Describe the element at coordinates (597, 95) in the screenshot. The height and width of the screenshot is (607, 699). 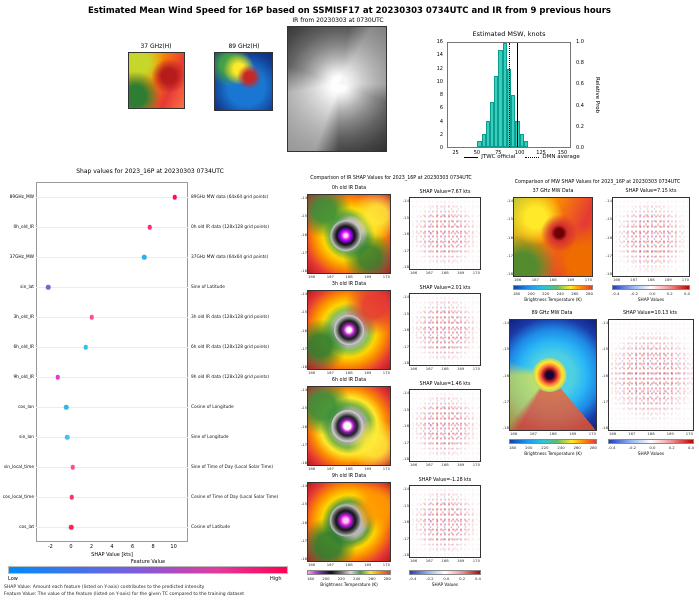
I see `histogram-y-axis-label: Relative Prob` at that location.